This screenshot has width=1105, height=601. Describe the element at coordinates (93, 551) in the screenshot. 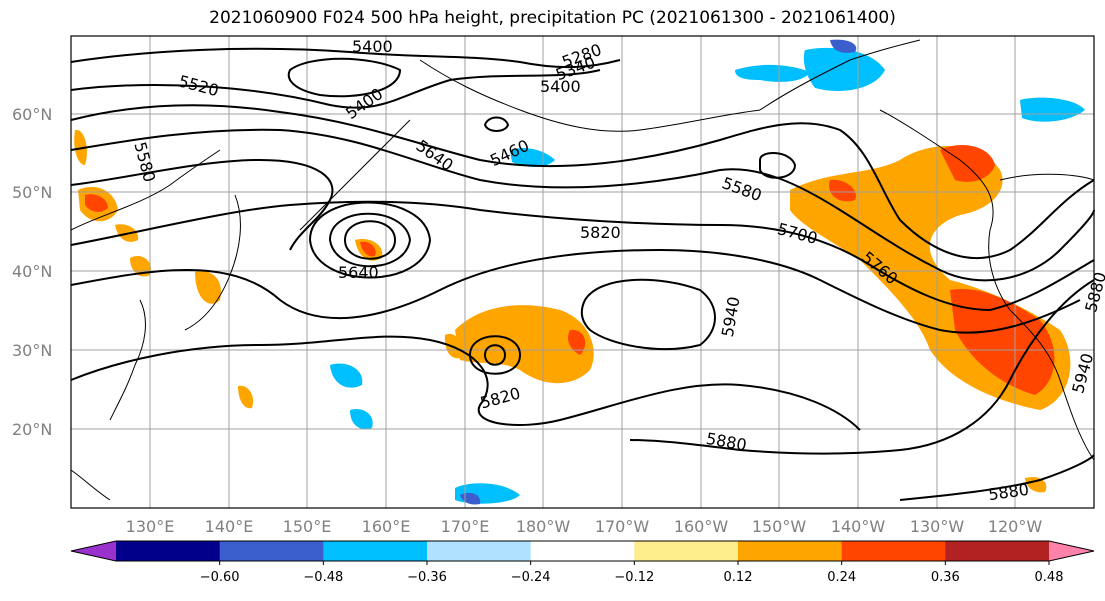

I see `colorbar-extend-low` at that location.